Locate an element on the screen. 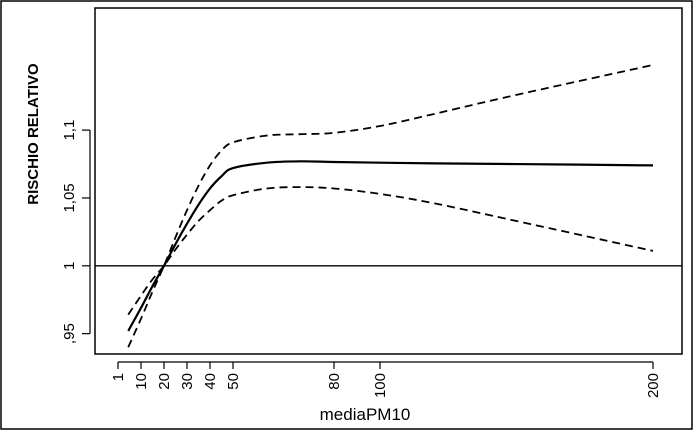 The width and height of the screenshot is (693, 430). y-axis: ,95 1 1,05 1,1 is located at coordinates (76, 232).